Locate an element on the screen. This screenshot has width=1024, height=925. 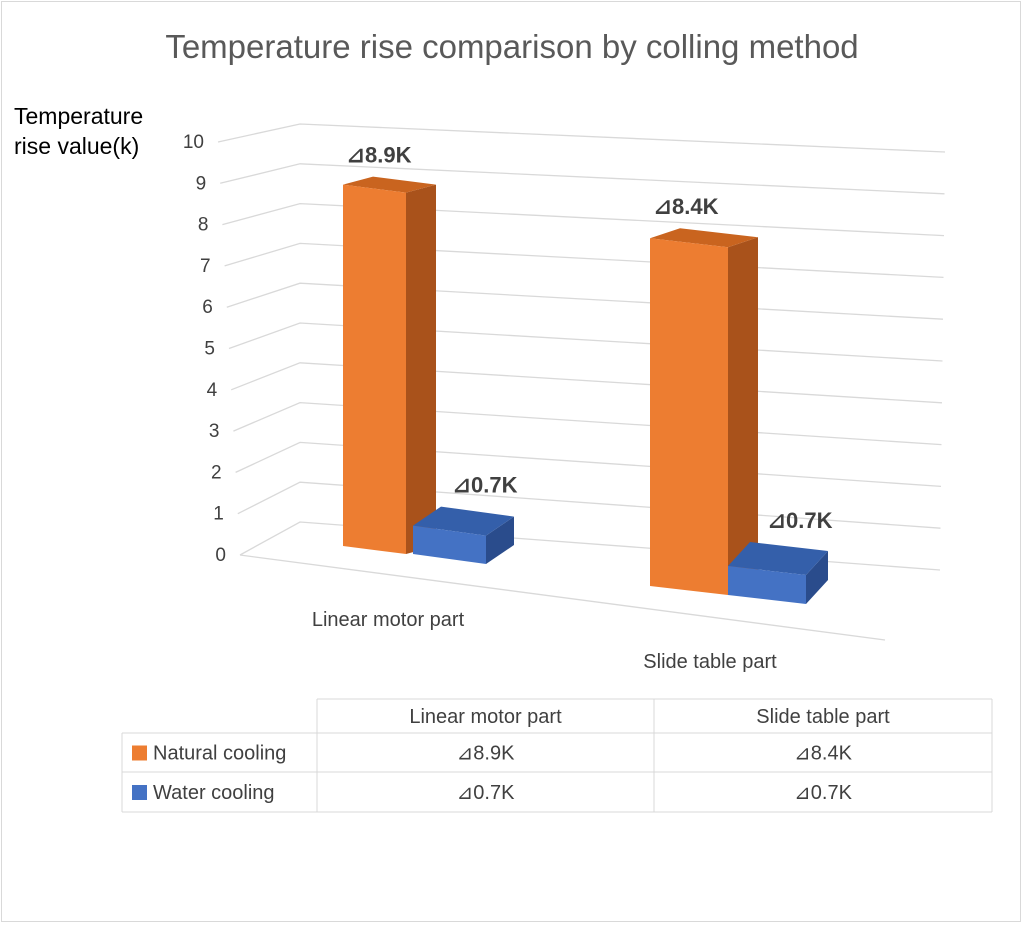
table-legend-name-1: Water cooling is located at coordinates (214, 793).